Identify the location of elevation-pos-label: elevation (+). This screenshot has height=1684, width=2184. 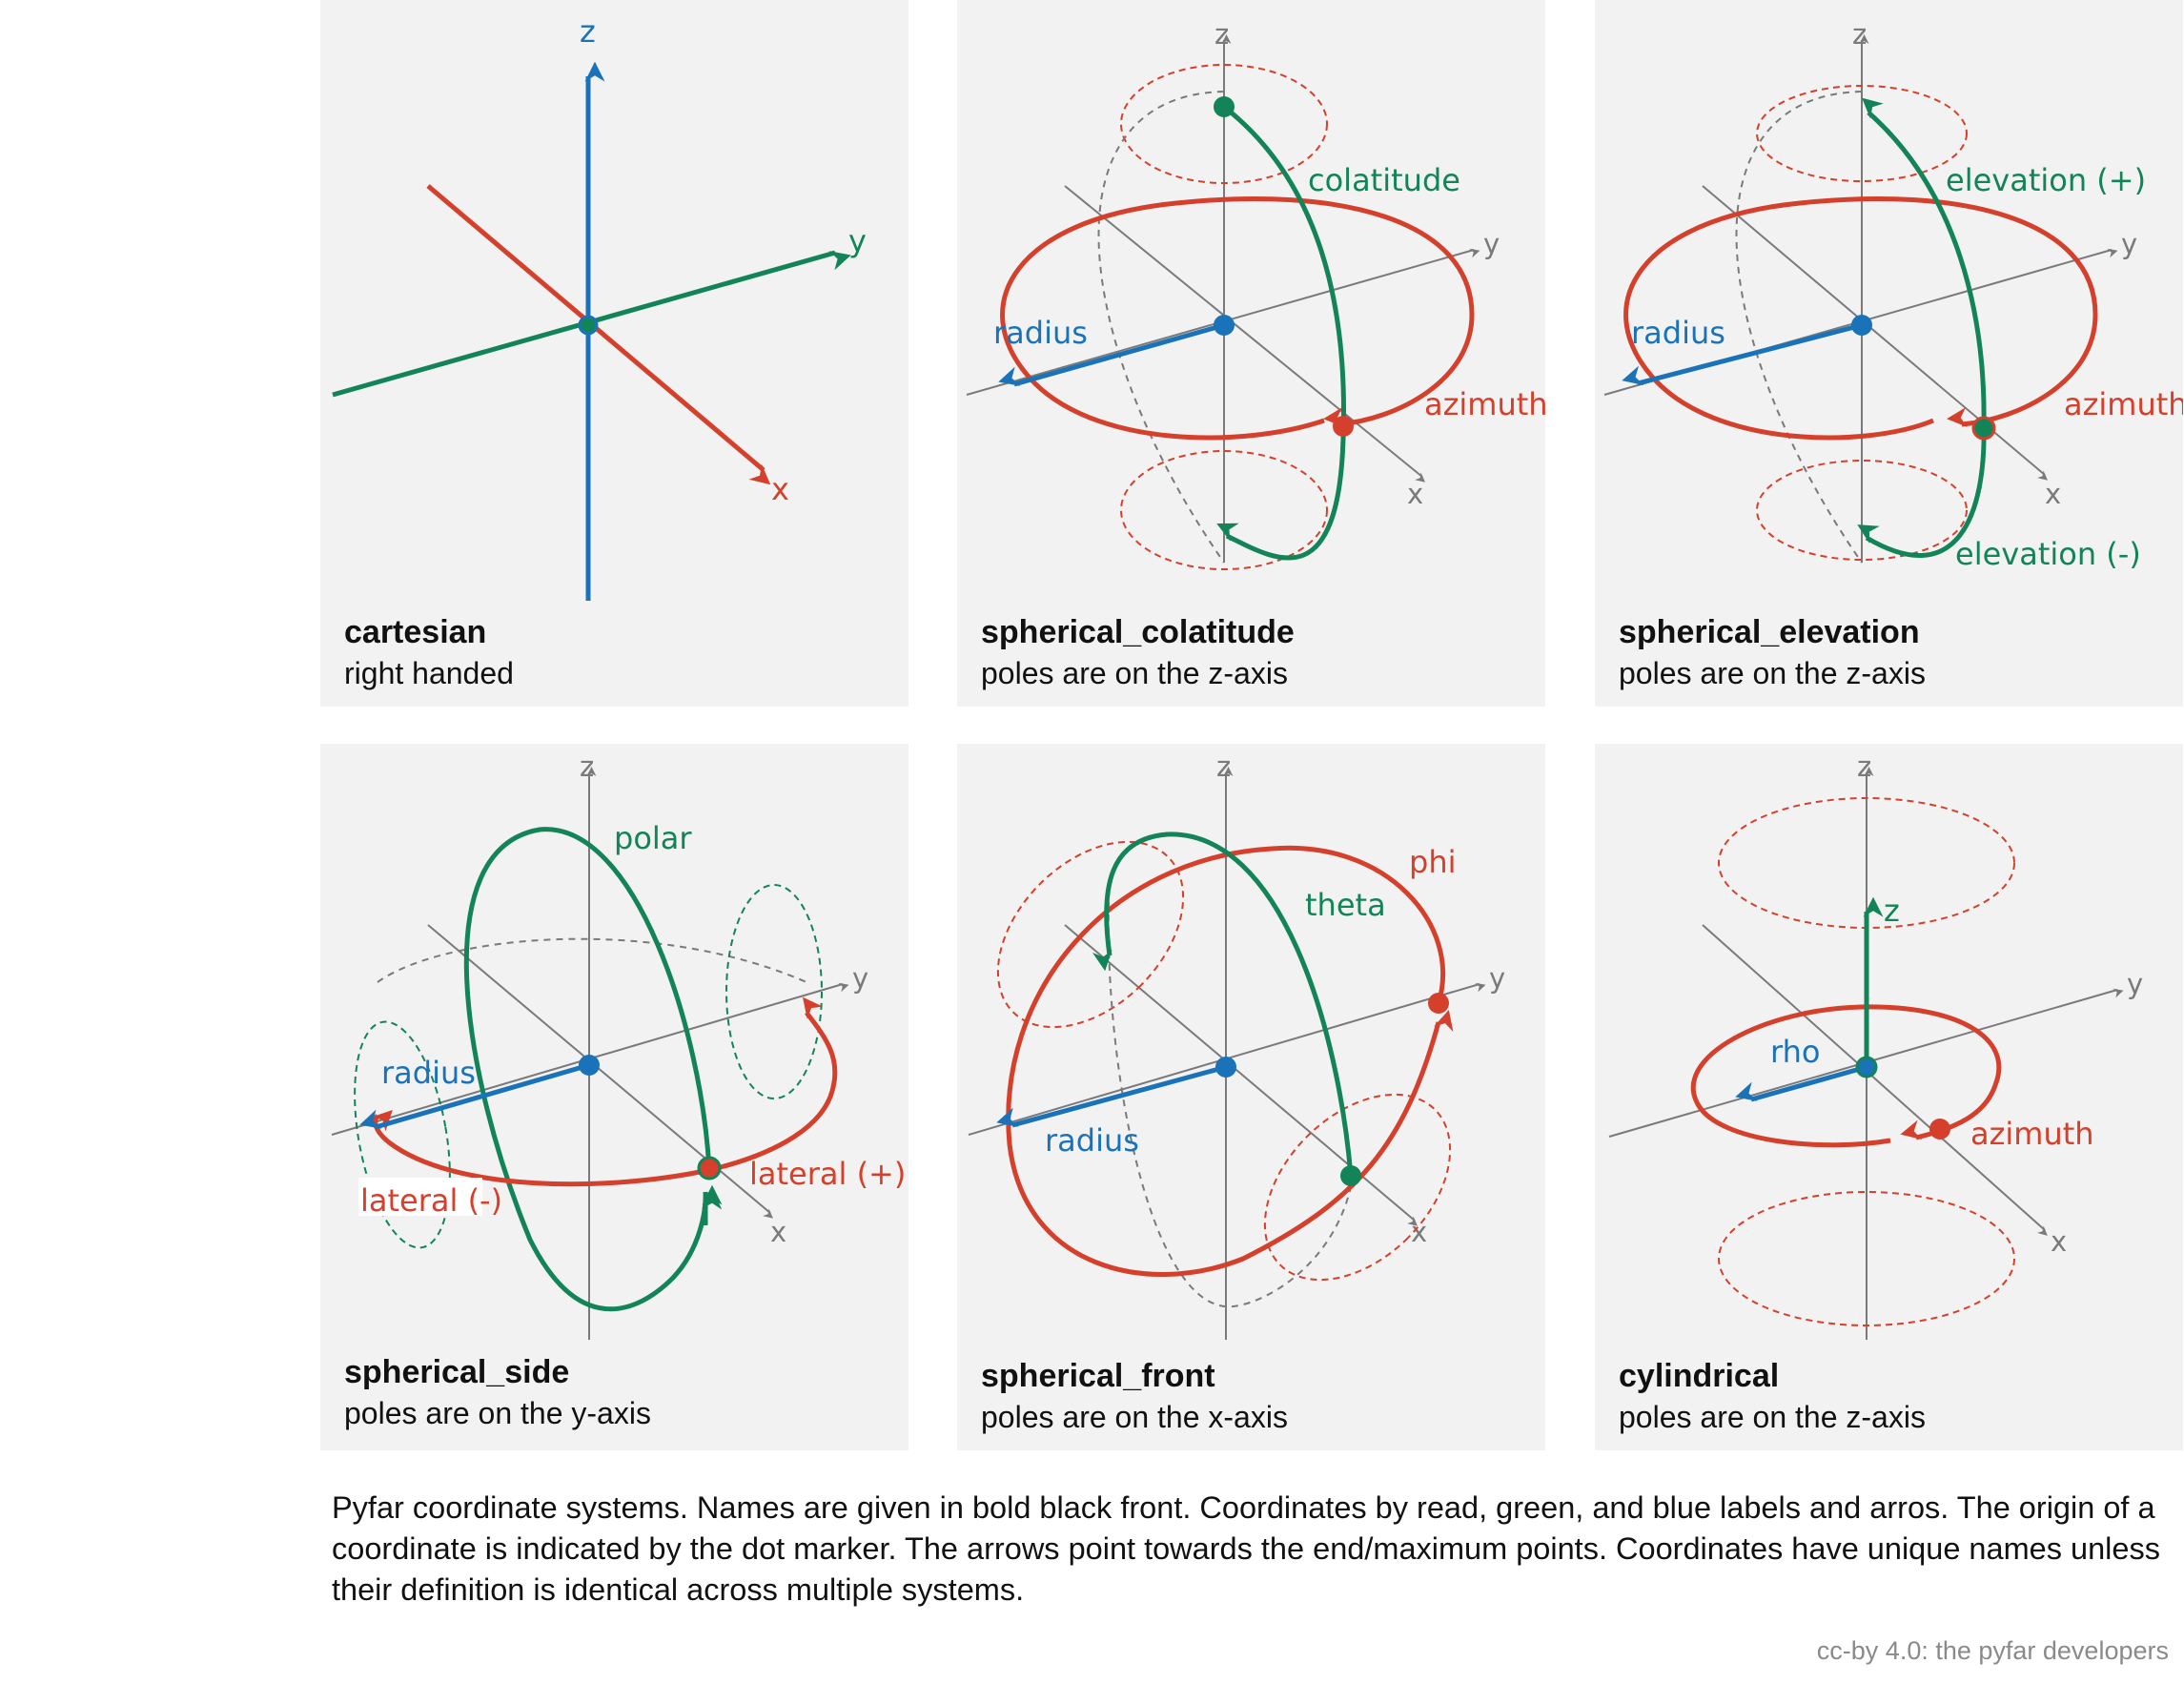
(2046, 180).